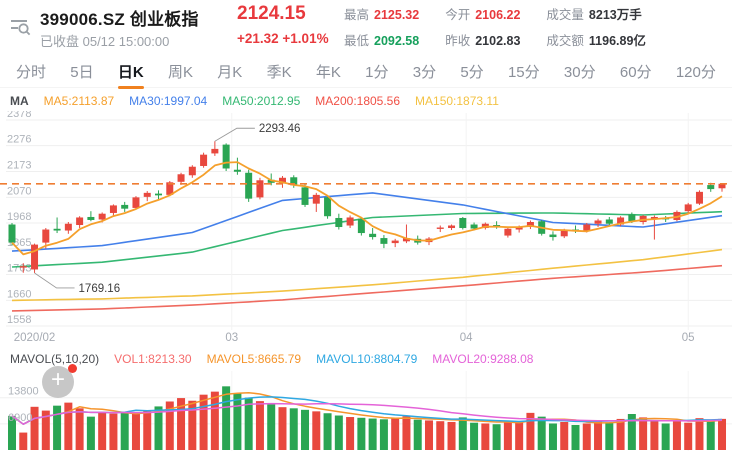 This screenshot has width=732, height=451. I want to click on legend-item-MA50: MA50:2012.95, so click(261, 101).